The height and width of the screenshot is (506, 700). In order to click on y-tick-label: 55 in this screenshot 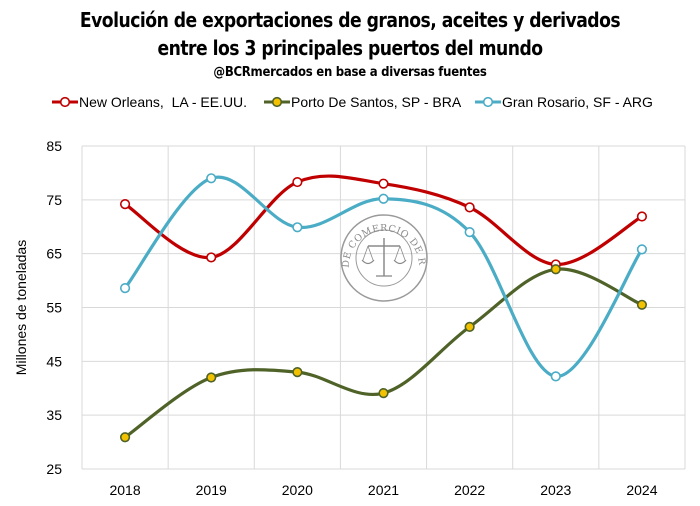, I will do `click(54, 308)`.